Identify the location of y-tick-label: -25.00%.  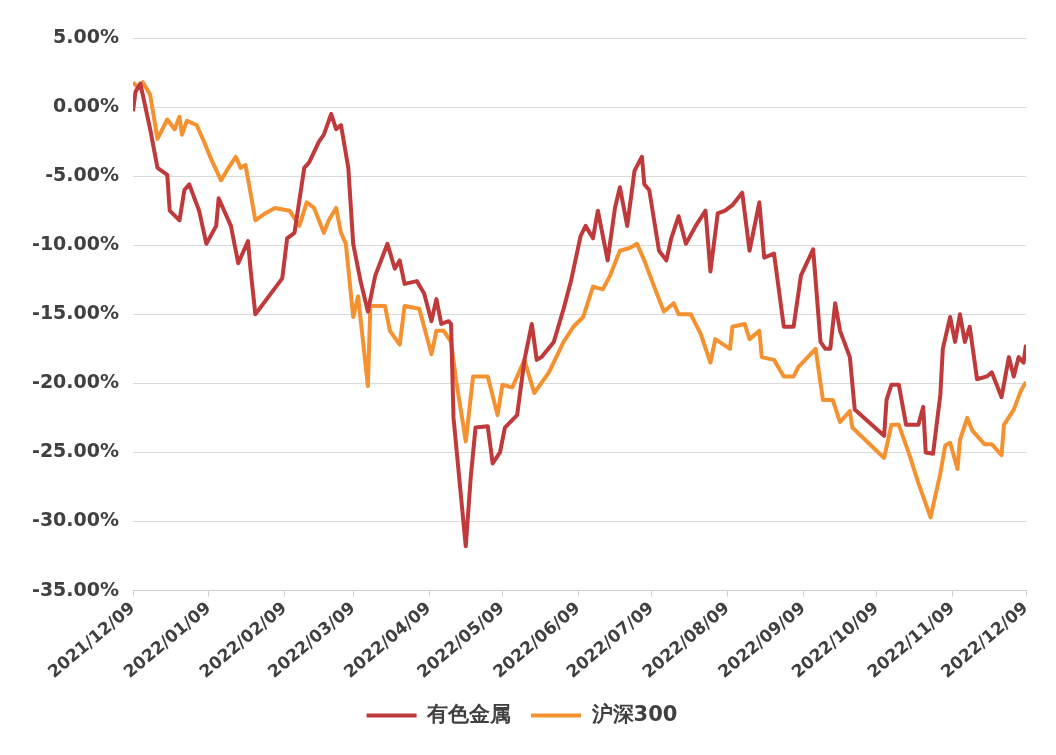
(75, 450).